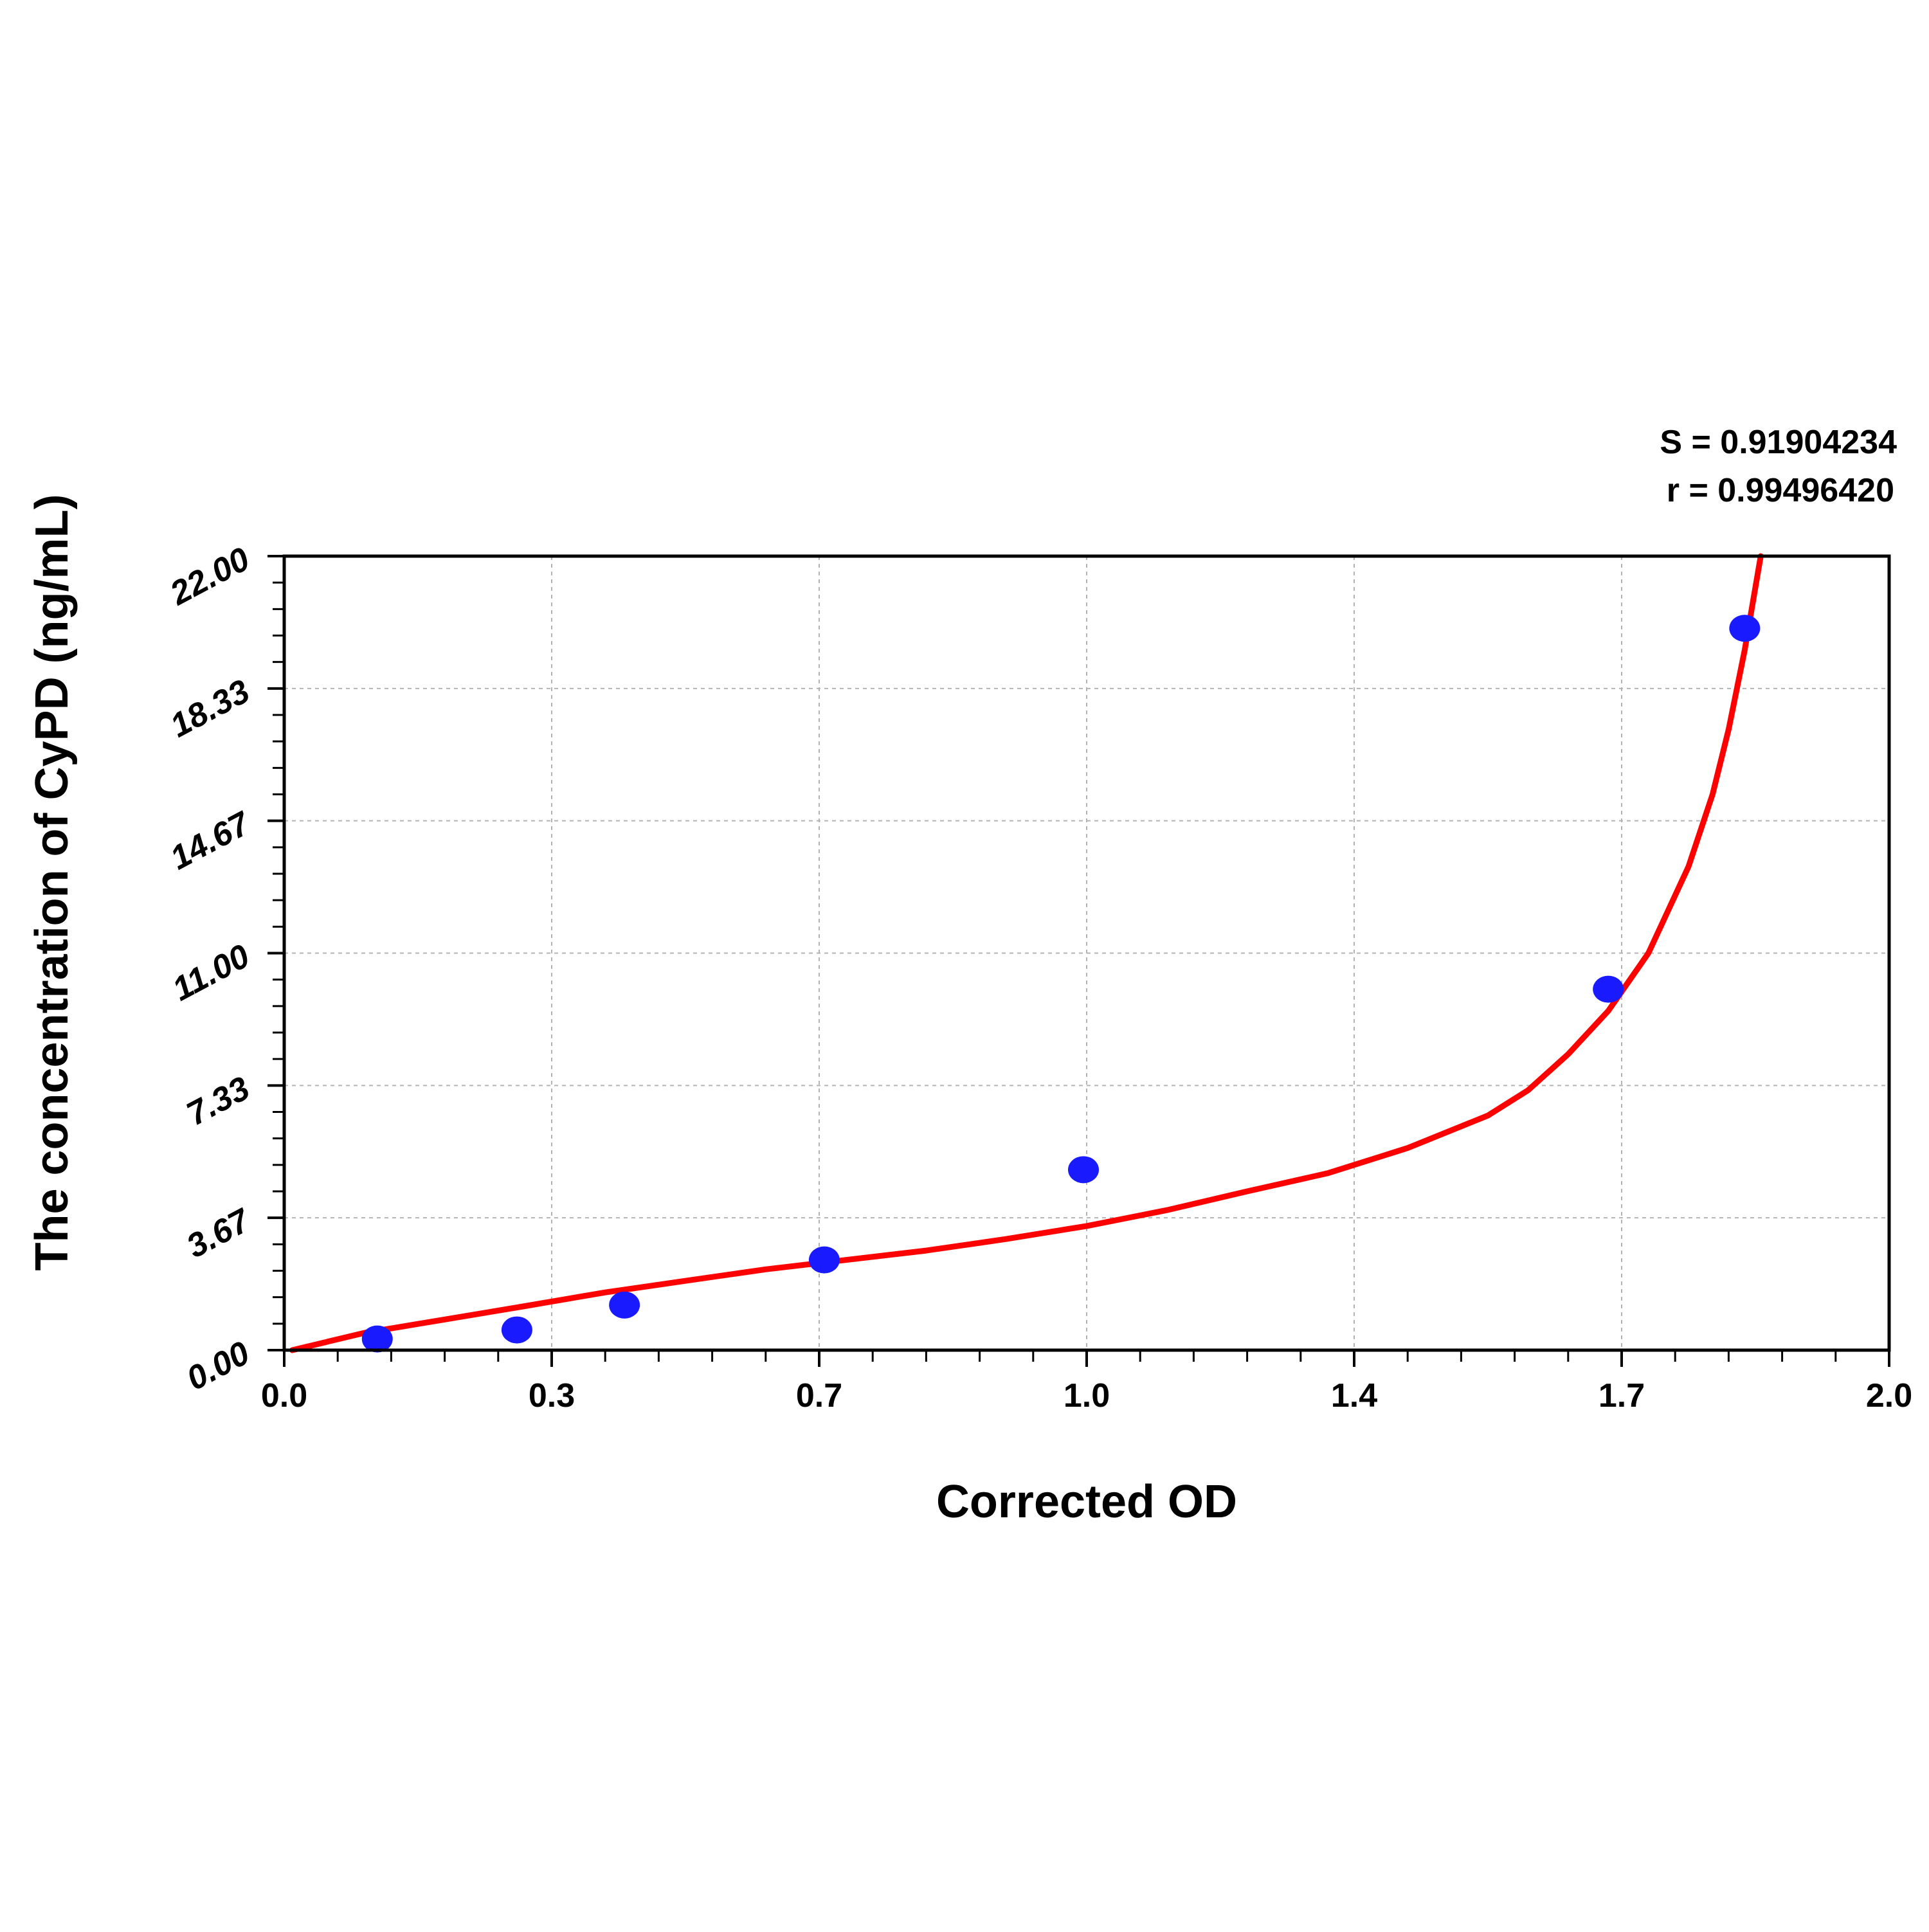  What do you see at coordinates (1780, 490) in the screenshot?
I see `stat-r-value: r = 0.99496420` at bounding box center [1780, 490].